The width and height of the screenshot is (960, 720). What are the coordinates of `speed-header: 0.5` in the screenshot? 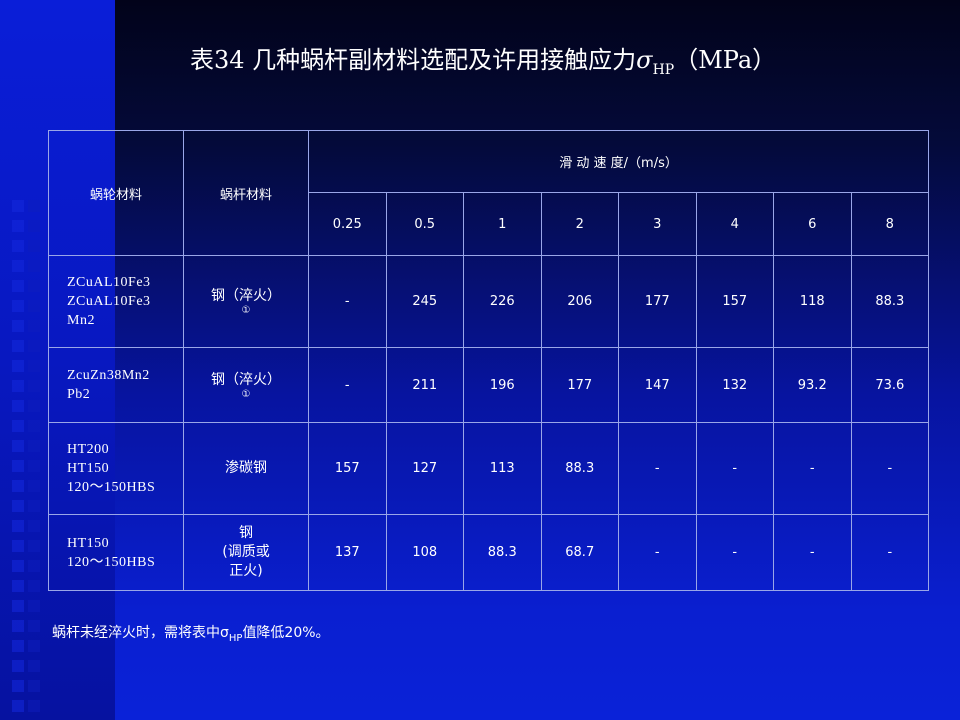 It's located at (424, 224).